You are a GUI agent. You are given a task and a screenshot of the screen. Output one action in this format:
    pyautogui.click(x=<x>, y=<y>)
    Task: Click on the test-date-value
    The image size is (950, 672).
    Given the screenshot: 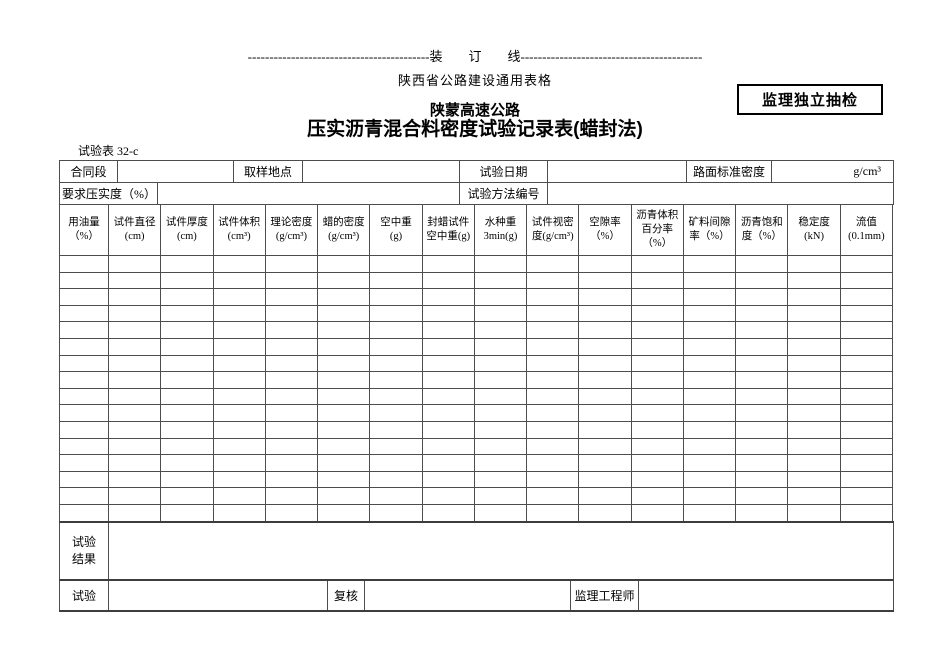 What is the action you would take?
    pyautogui.click(x=617, y=171)
    